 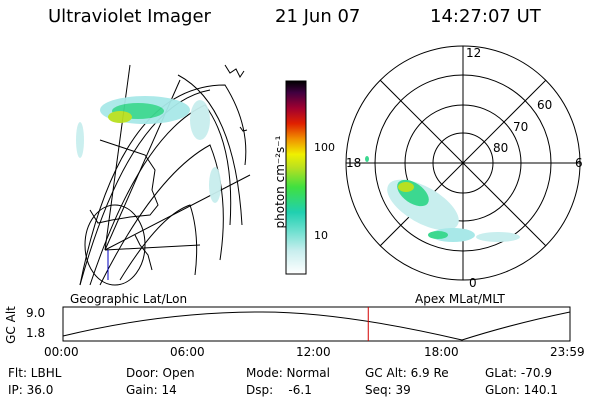 I want to click on left-panel-caption: Geographic Lat/Lon, so click(x=129, y=299).